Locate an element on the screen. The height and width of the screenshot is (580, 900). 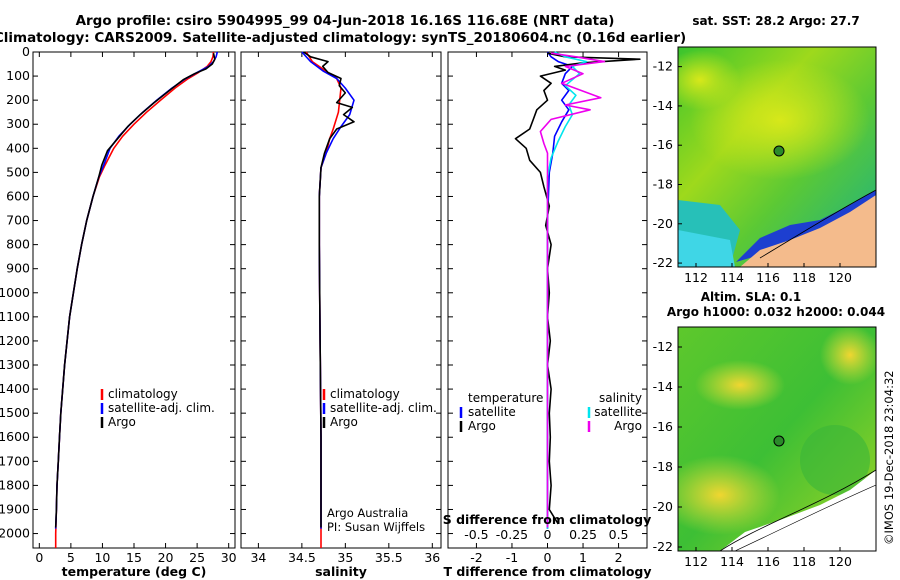
map-y-tick-label: -14 is located at coordinates (663, 105).